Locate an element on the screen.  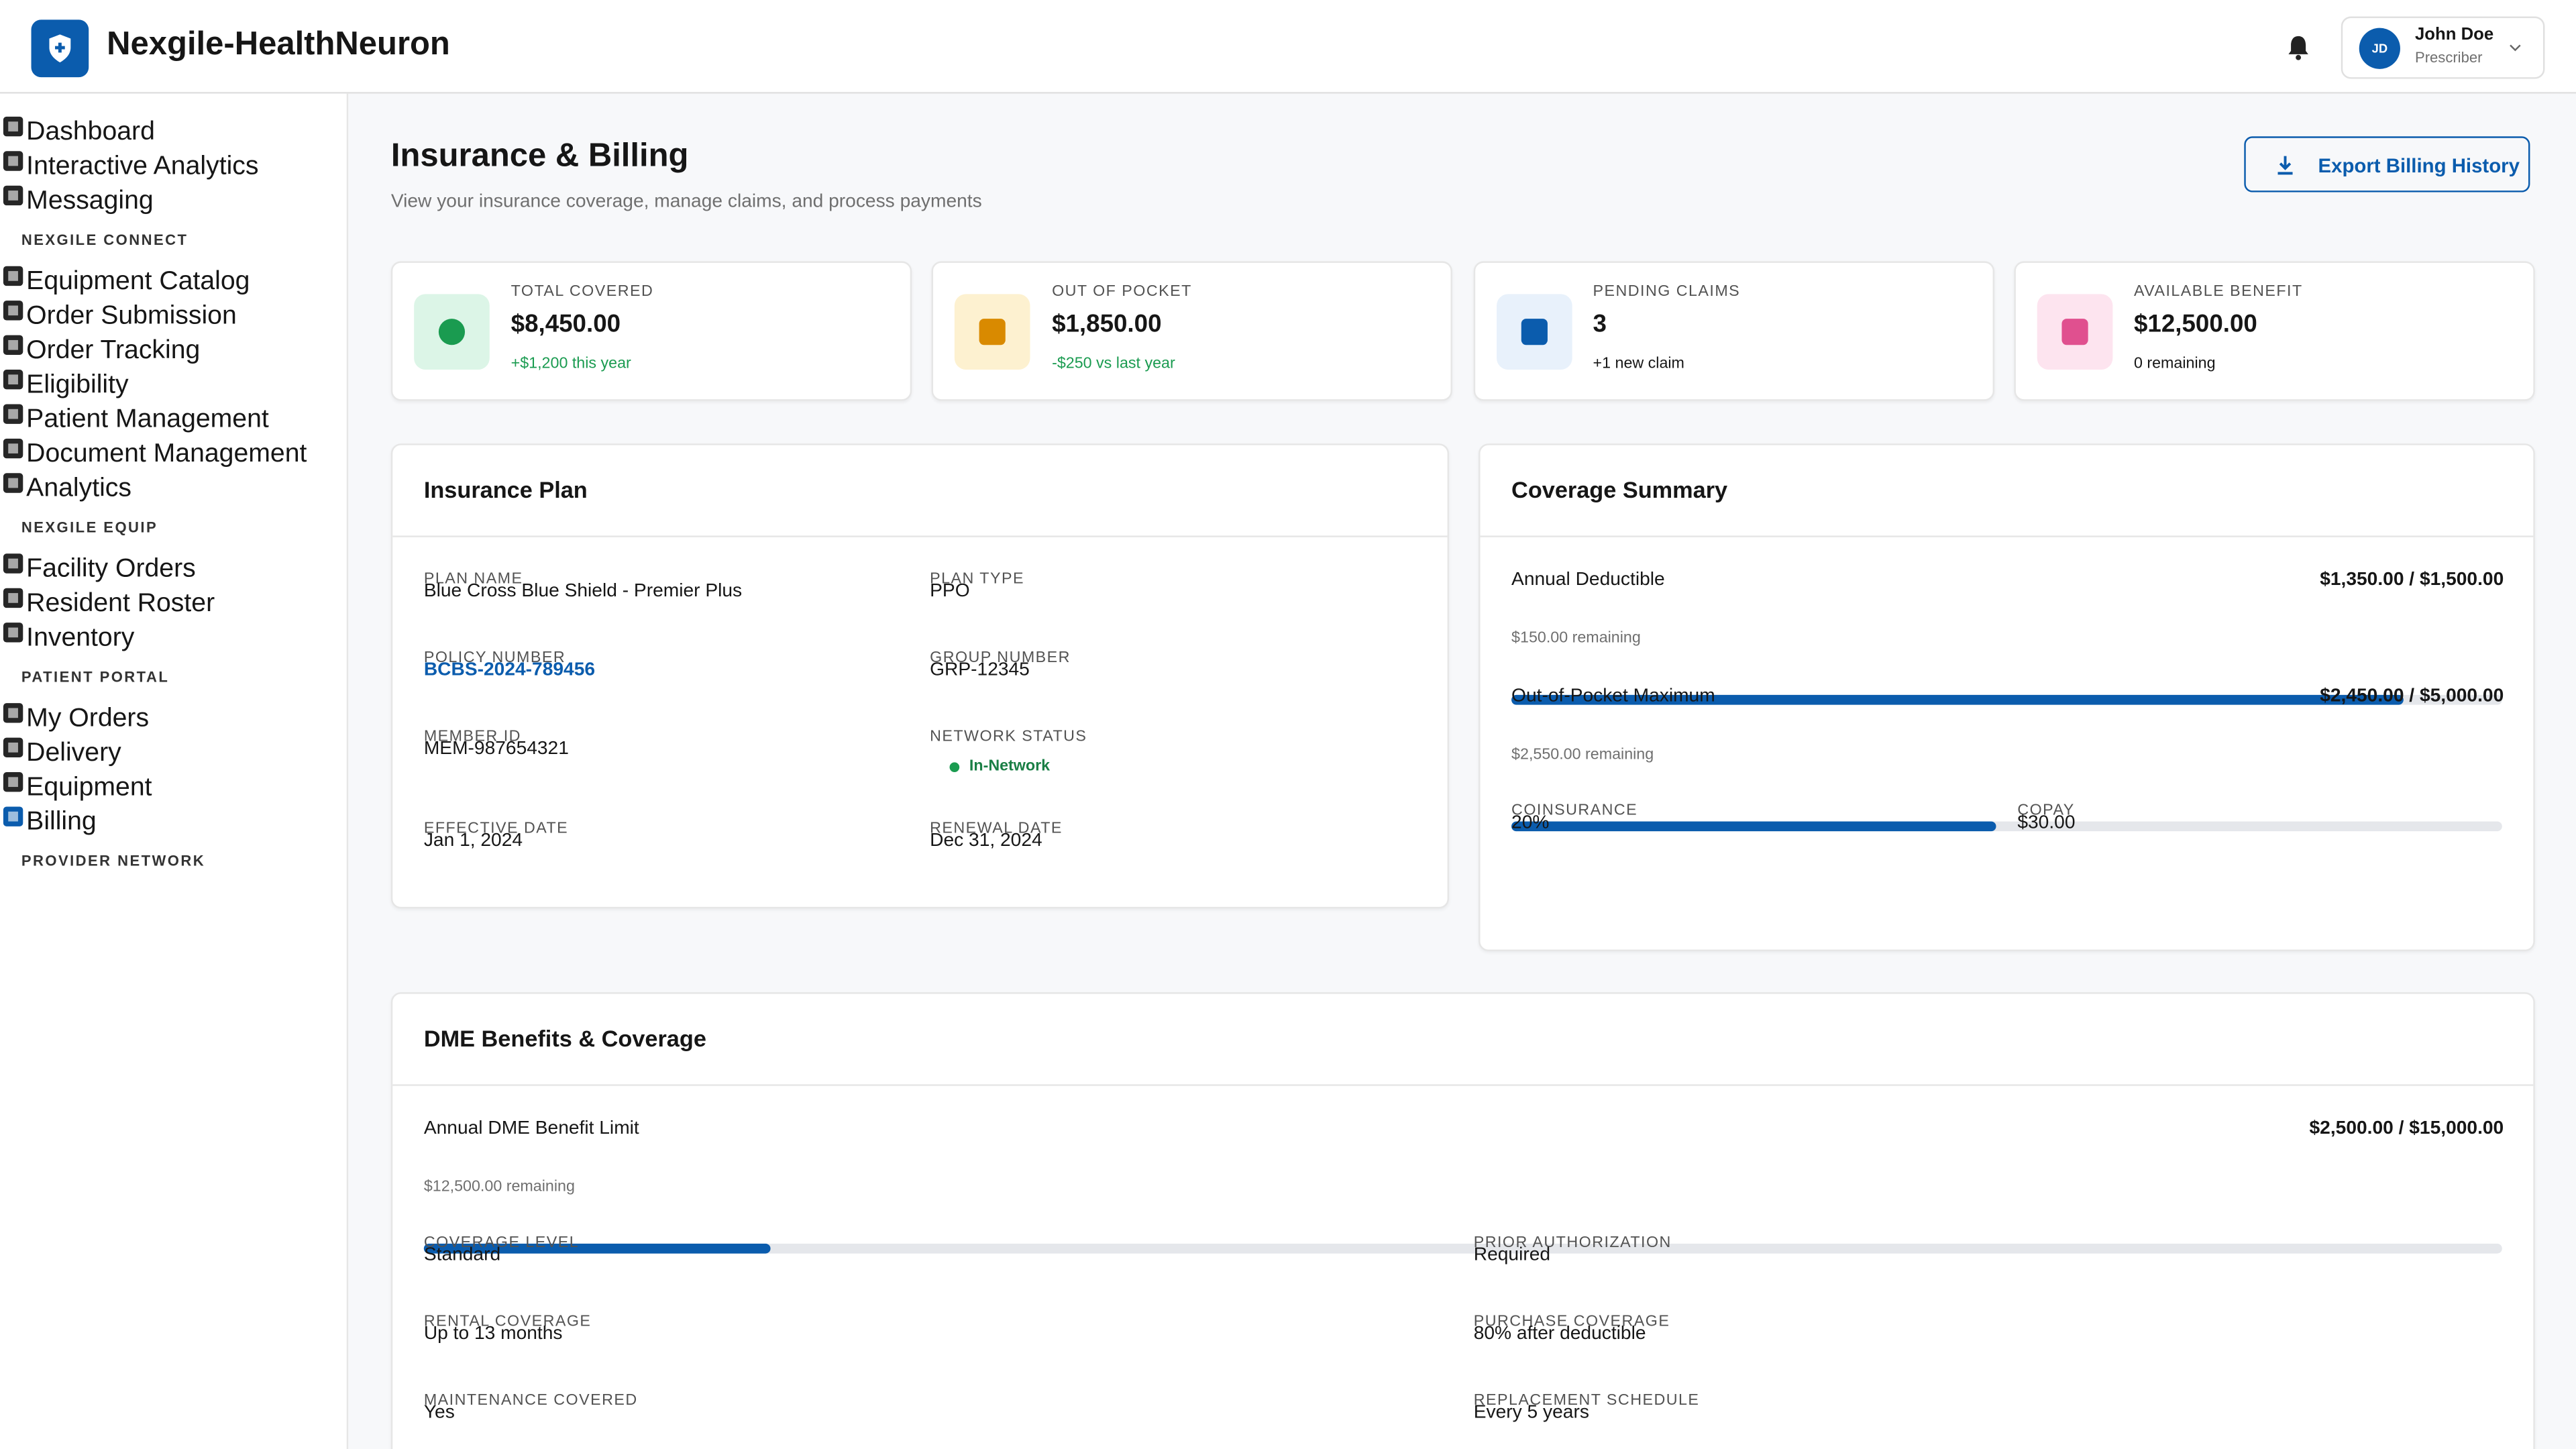
stat-card: TOTAL COVERED$8,450.00+$1,200 this year is located at coordinates (651, 330).